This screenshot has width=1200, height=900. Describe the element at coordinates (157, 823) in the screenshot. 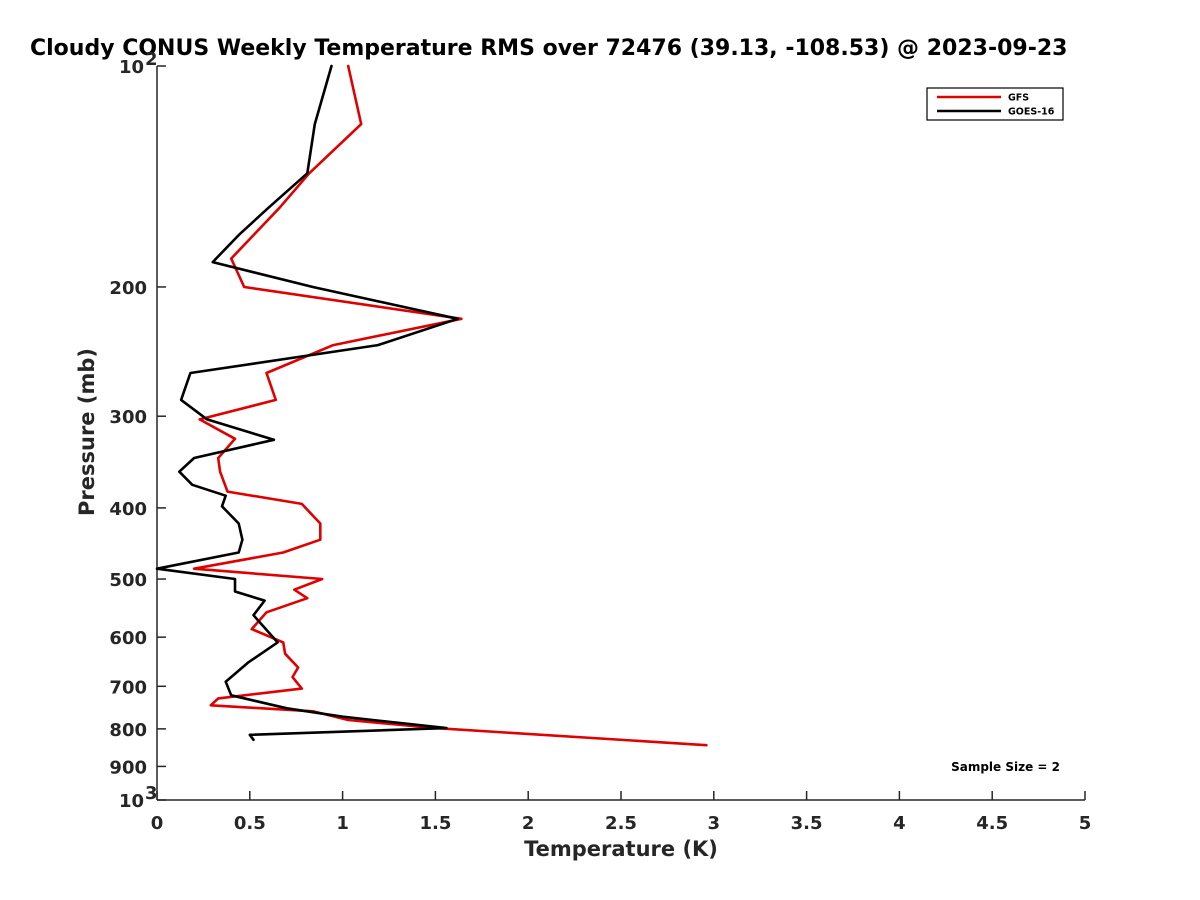

I see `x-tick-label: 0` at that location.